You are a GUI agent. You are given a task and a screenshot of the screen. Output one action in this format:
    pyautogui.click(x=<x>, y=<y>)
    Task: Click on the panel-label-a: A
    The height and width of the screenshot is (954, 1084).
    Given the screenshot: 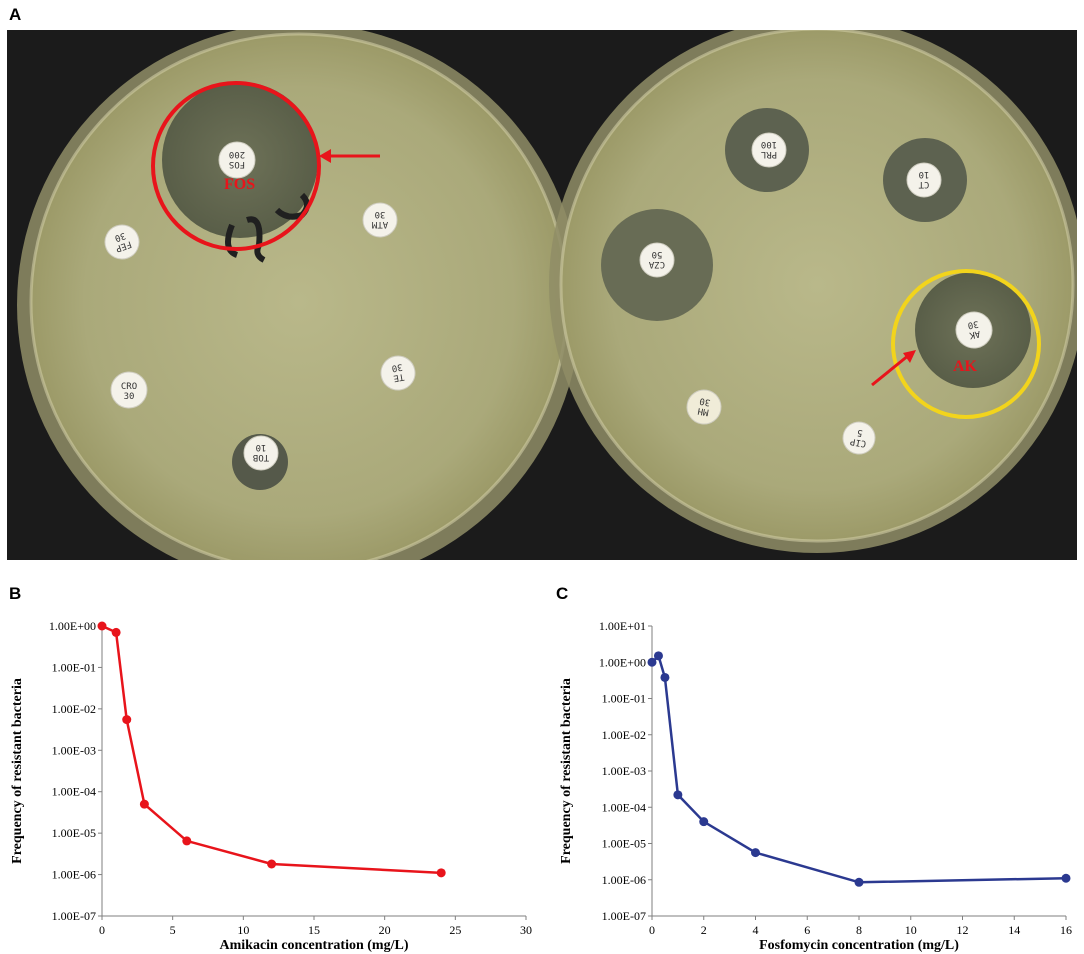 What is the action you would take?
    pyautogui.click(x=15, y=14)
    